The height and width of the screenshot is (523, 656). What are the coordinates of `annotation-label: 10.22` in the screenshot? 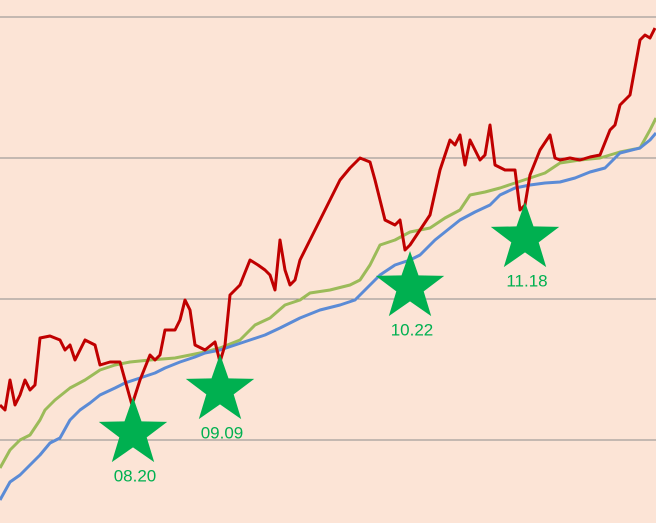 It's located at (412, 329).